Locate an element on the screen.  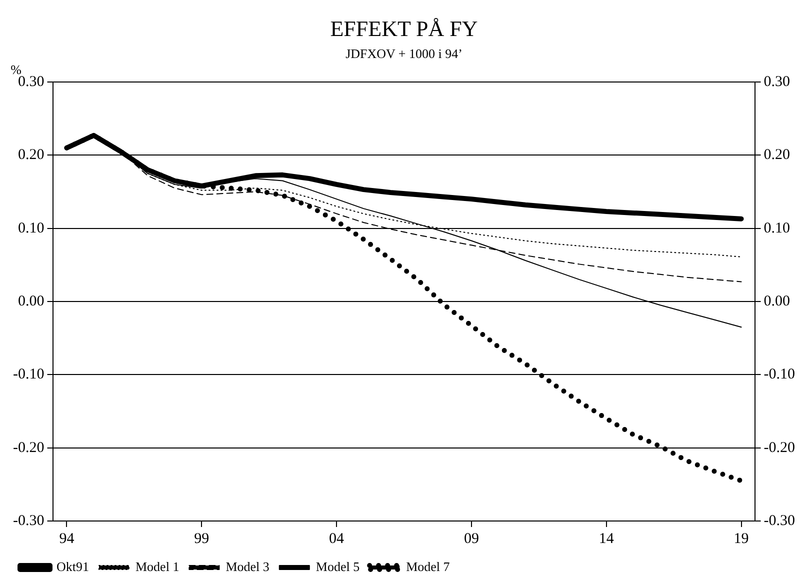
y2-tick-label: 0.20 is located at coordinates (777, 155).